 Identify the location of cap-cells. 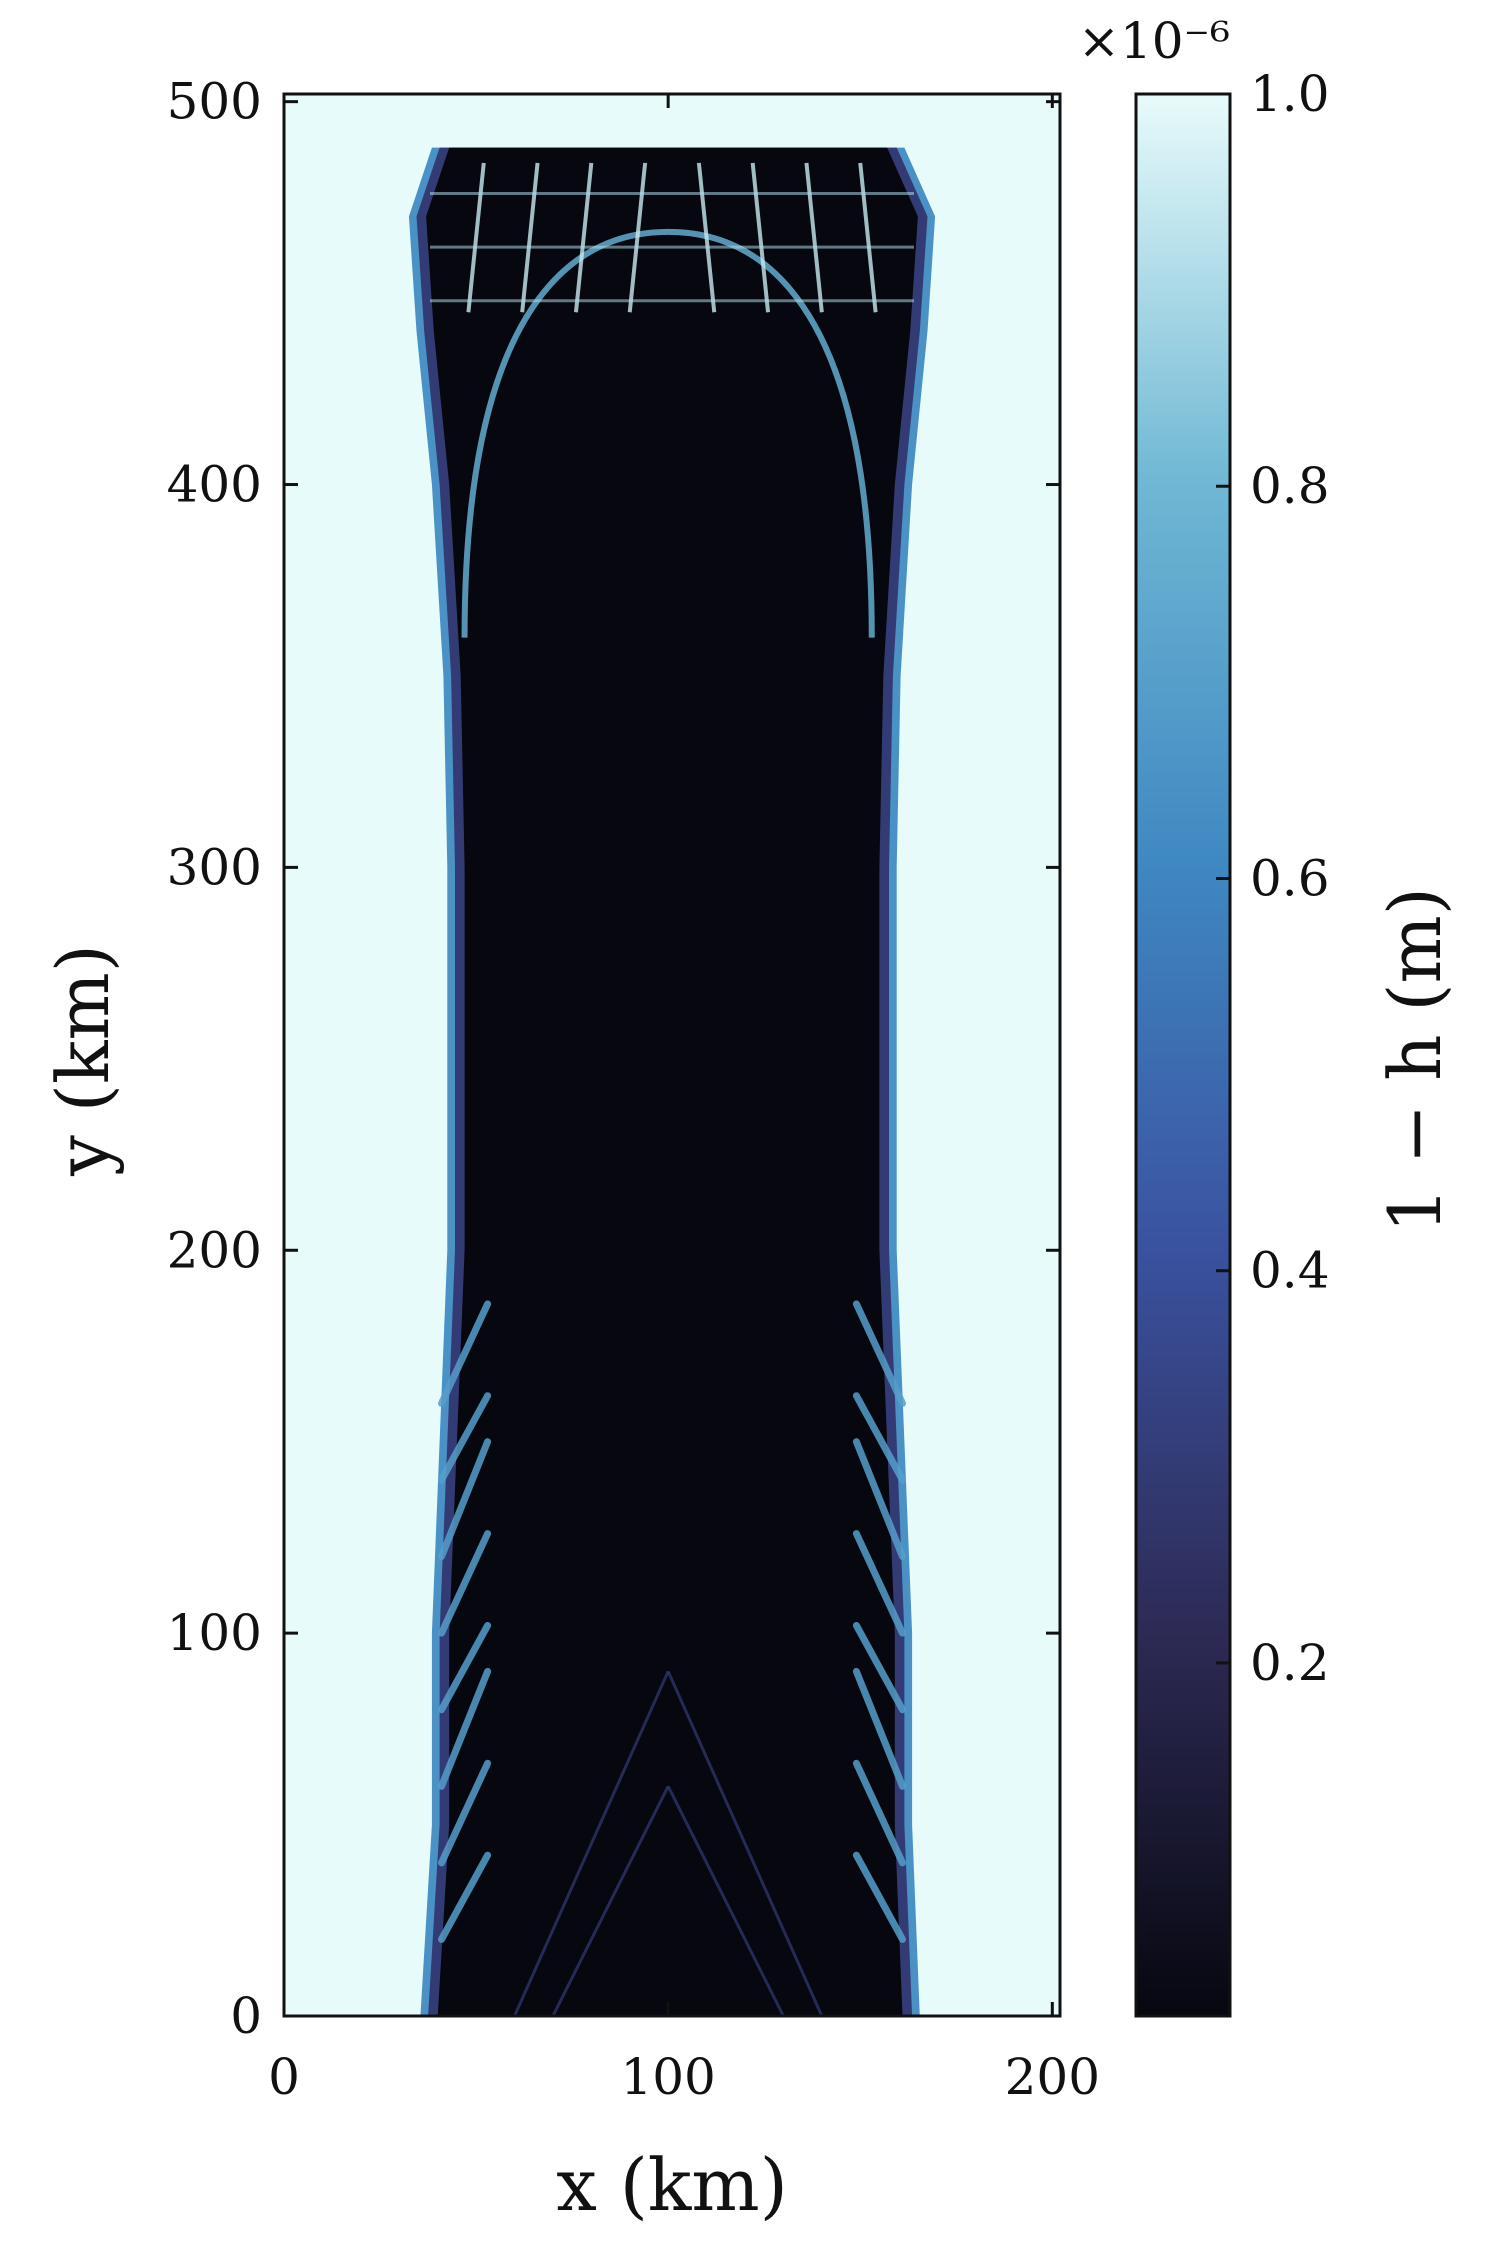
(672, 237).